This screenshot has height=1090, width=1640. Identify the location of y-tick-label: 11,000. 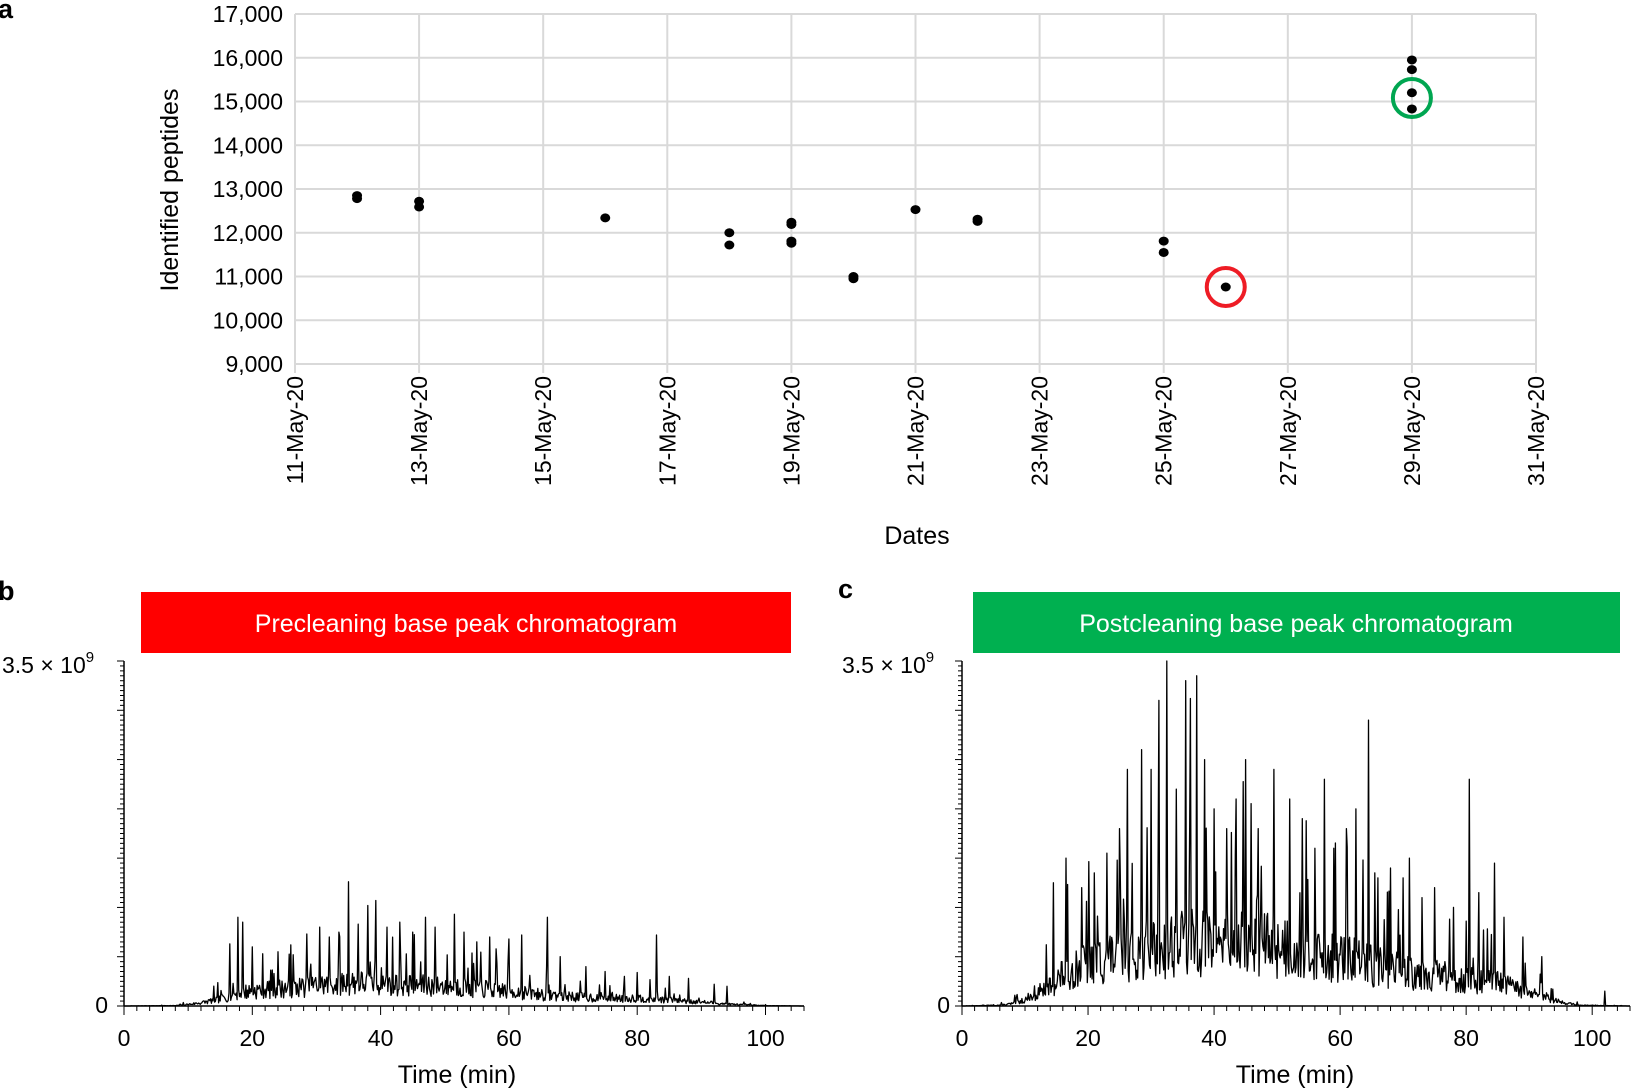
(248, 277).